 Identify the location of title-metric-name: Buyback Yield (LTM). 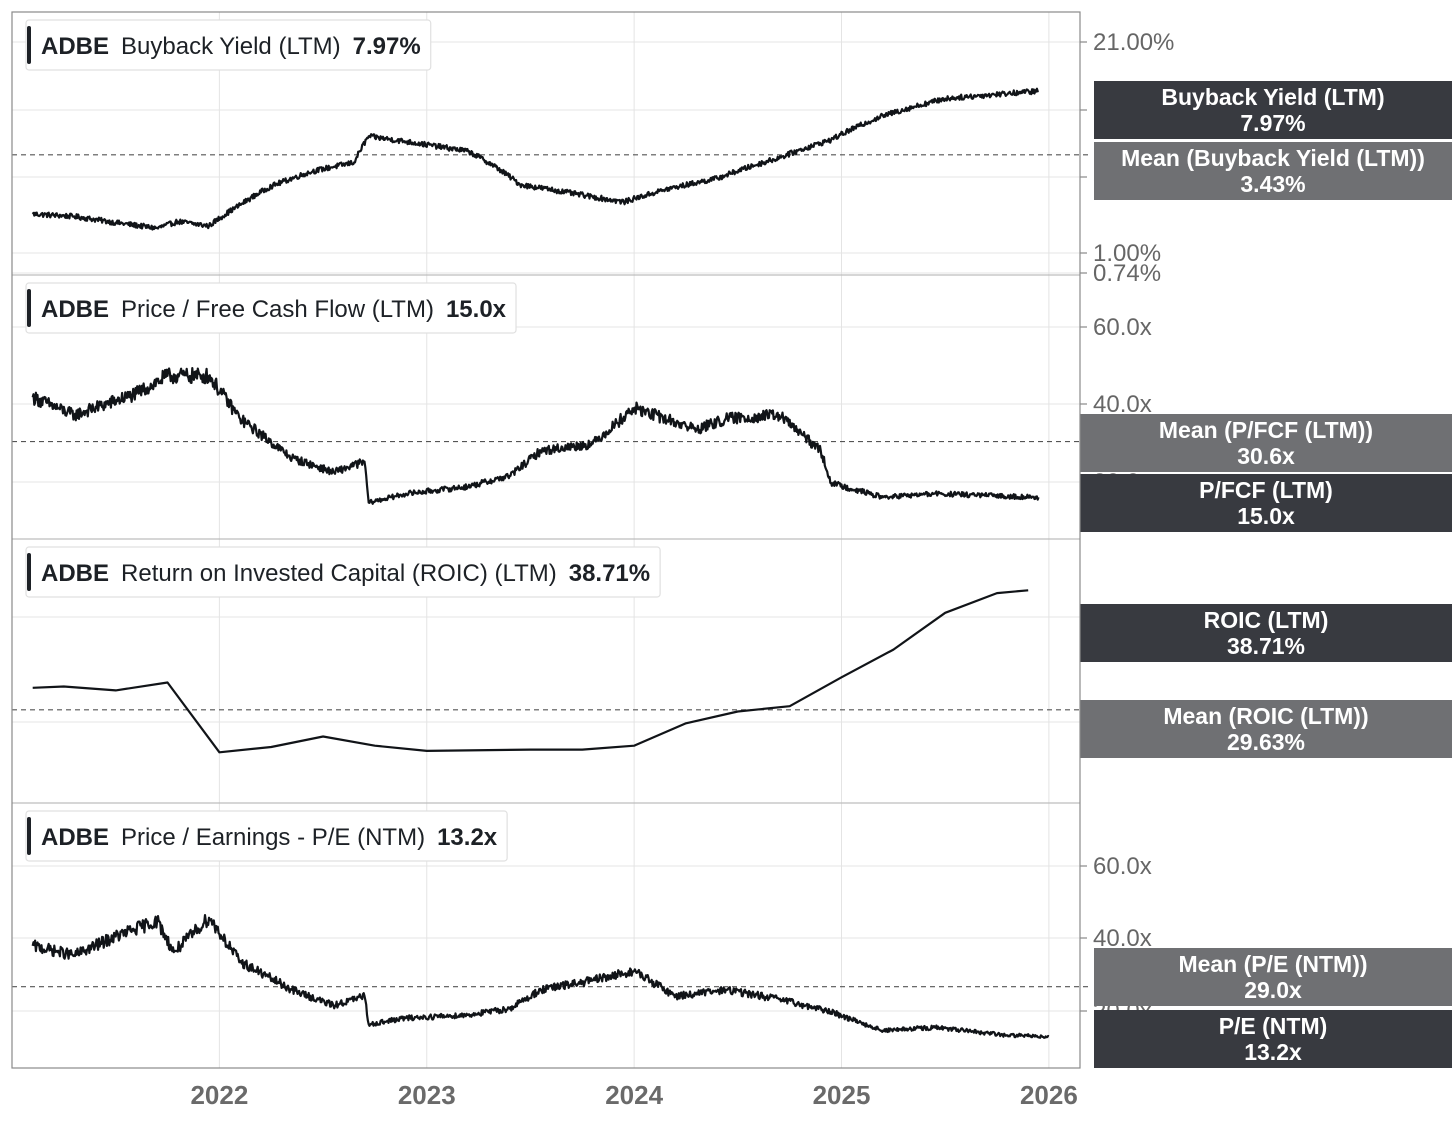
(231, 46).